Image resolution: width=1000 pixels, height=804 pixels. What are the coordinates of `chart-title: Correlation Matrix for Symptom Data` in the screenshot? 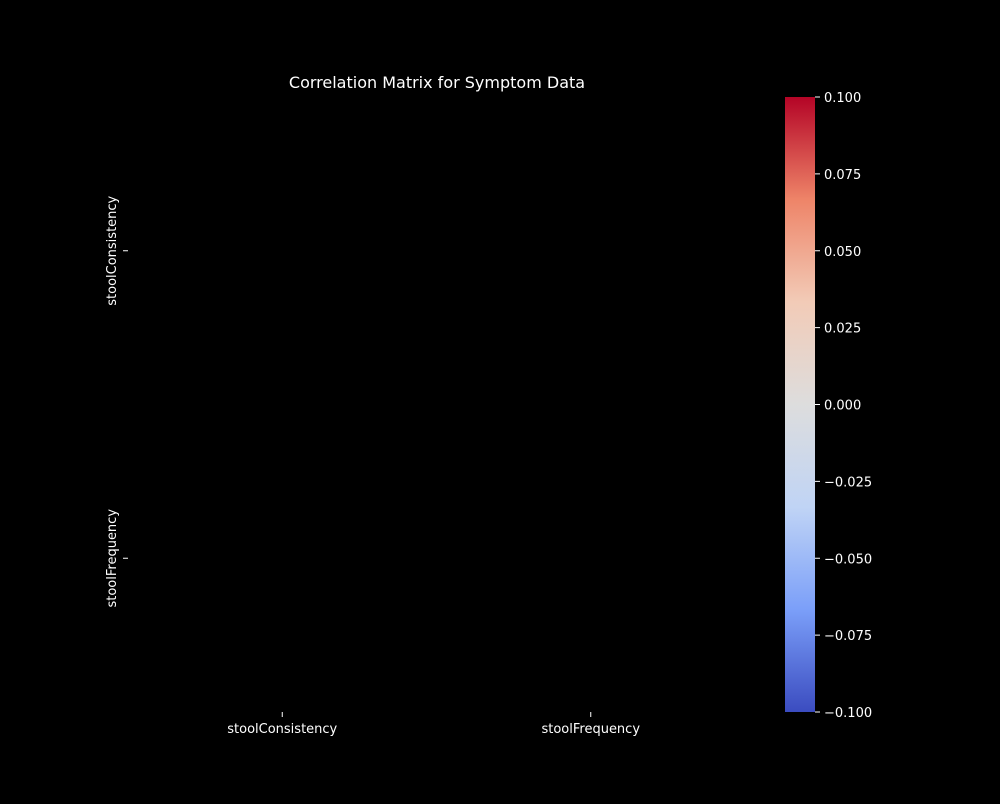 It's located at (437, 82).